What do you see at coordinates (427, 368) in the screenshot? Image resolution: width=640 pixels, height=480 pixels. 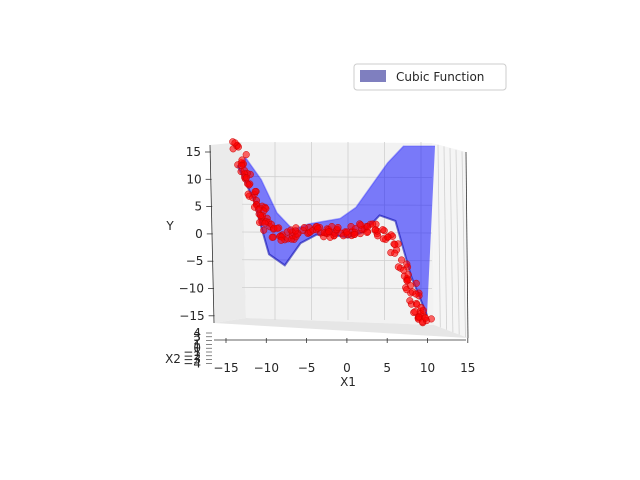 I see `x-tick-label: 10` at bounding box center [427, 368].